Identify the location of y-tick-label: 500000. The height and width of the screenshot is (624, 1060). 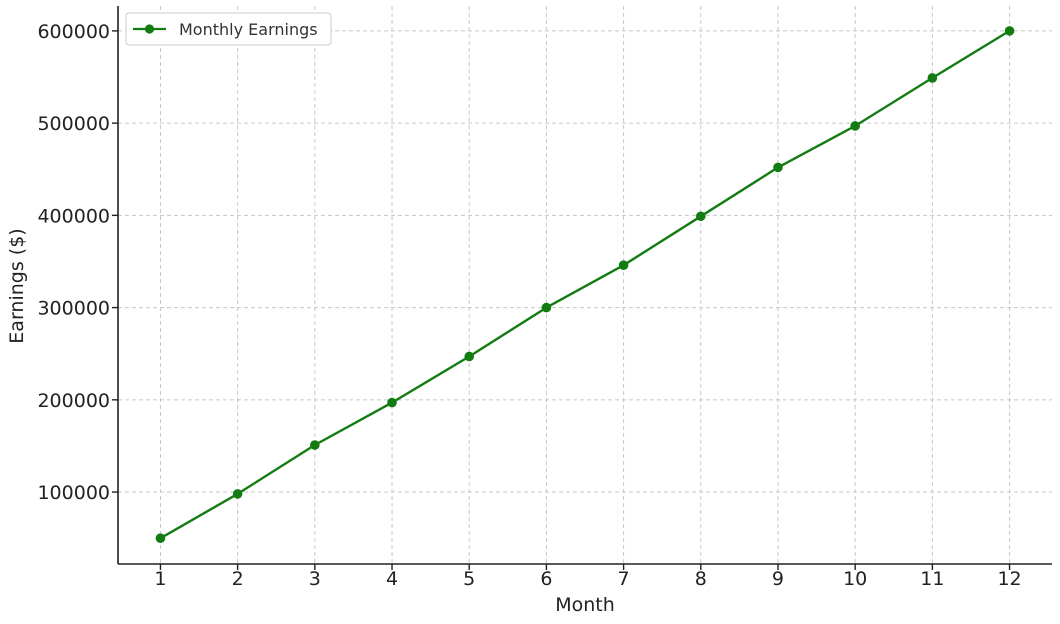
(73, 124).